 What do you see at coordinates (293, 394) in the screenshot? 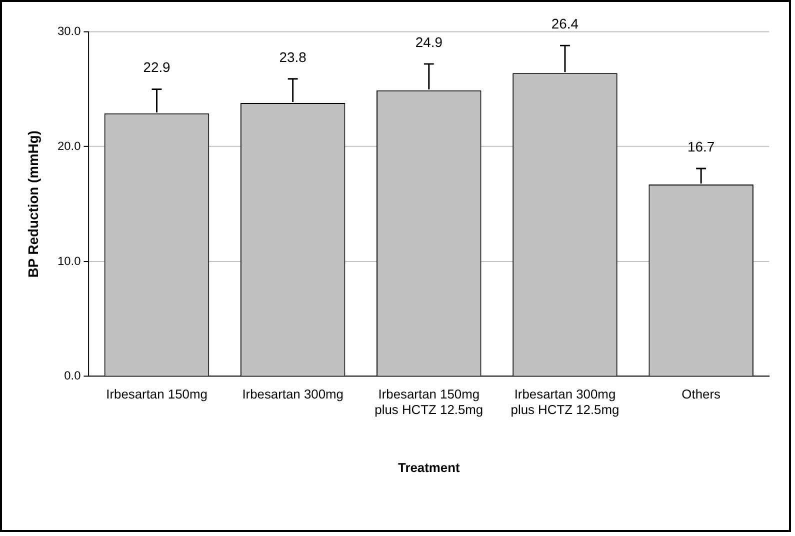
I see `x-tick-label: Irbesartan 300mg` at bounding box center [293, 394].